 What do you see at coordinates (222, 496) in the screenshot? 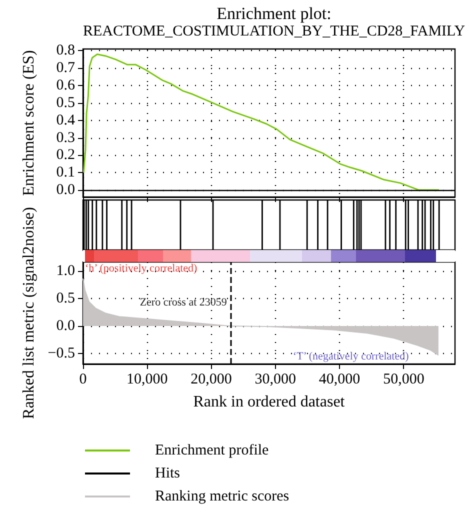
I see `legend-label: Ranking metric scores` at bounding box center [222, 496].